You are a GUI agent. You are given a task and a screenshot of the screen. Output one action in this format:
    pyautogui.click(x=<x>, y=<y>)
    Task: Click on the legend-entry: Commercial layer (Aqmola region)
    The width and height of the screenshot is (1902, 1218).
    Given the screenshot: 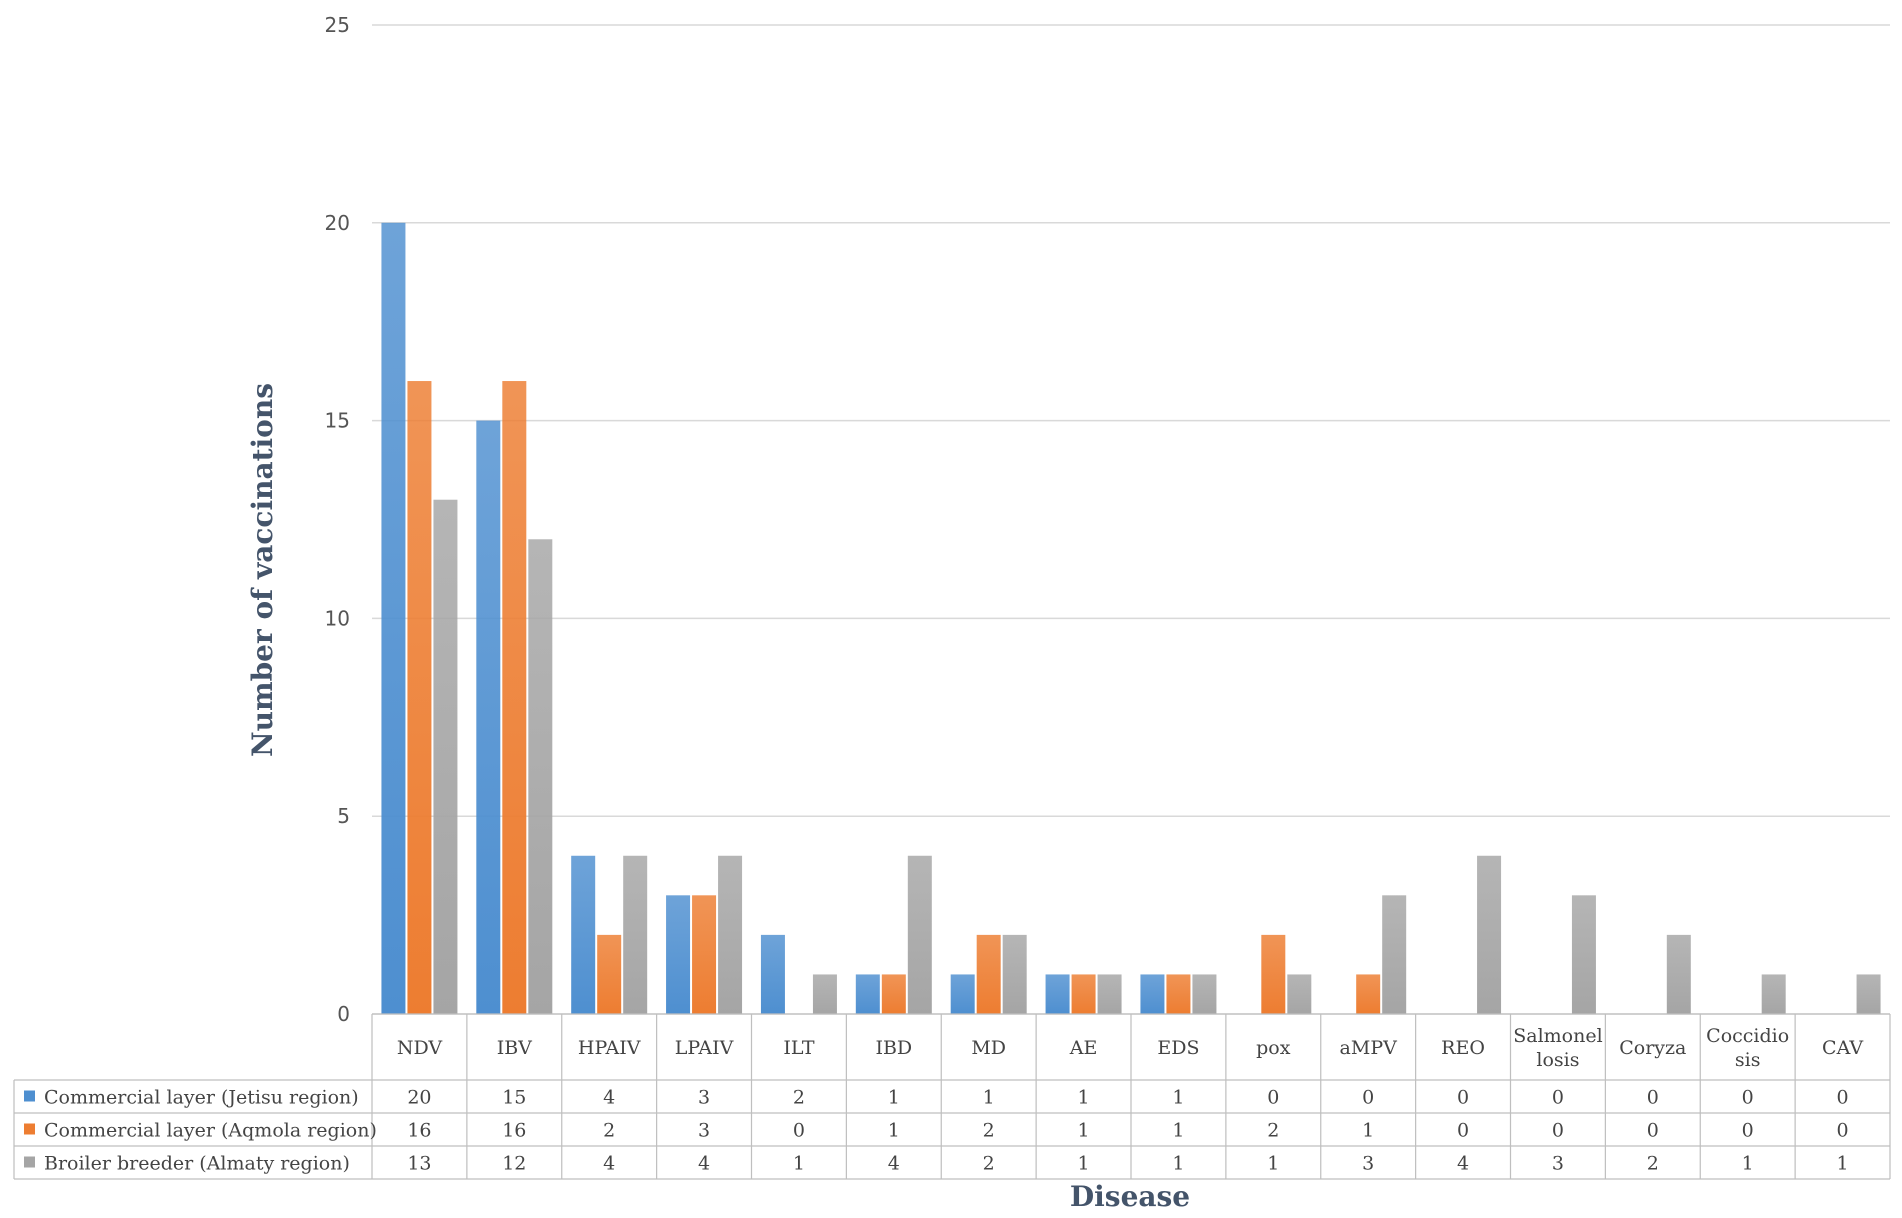 What is the action you would take?
    pyautogui.click(x=210, y=1131)
    